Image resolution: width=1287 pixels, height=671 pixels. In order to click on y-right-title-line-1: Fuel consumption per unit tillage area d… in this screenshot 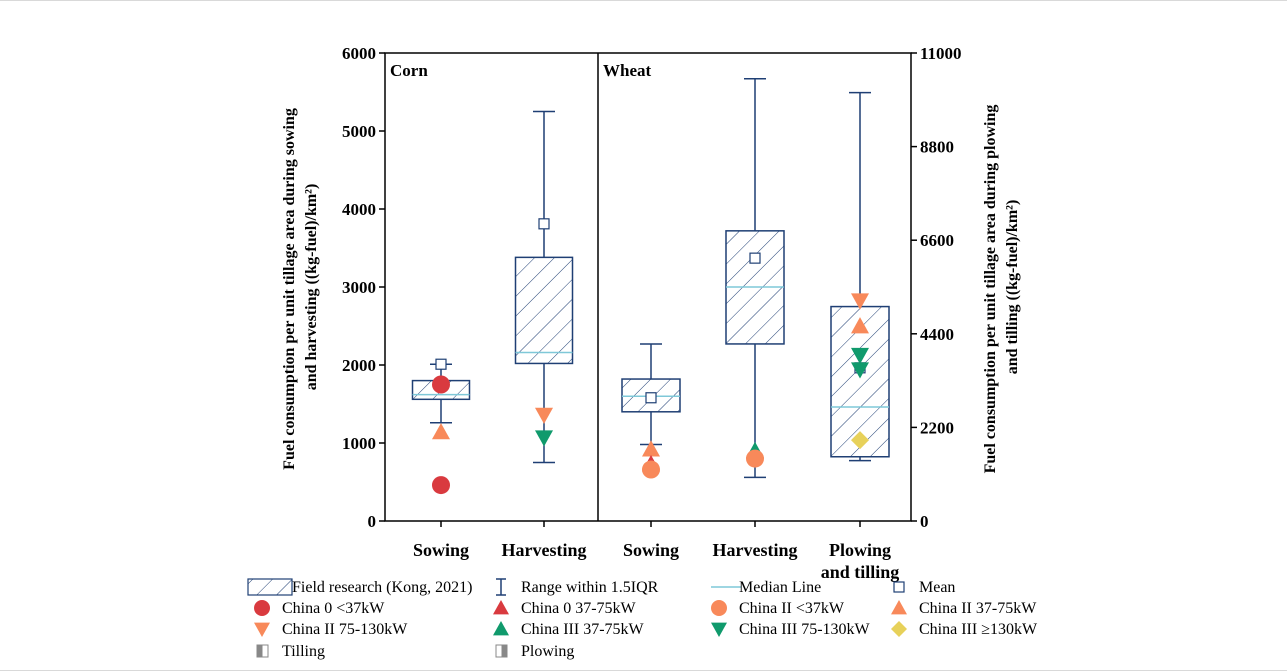, I will do `click(990, 289)`.